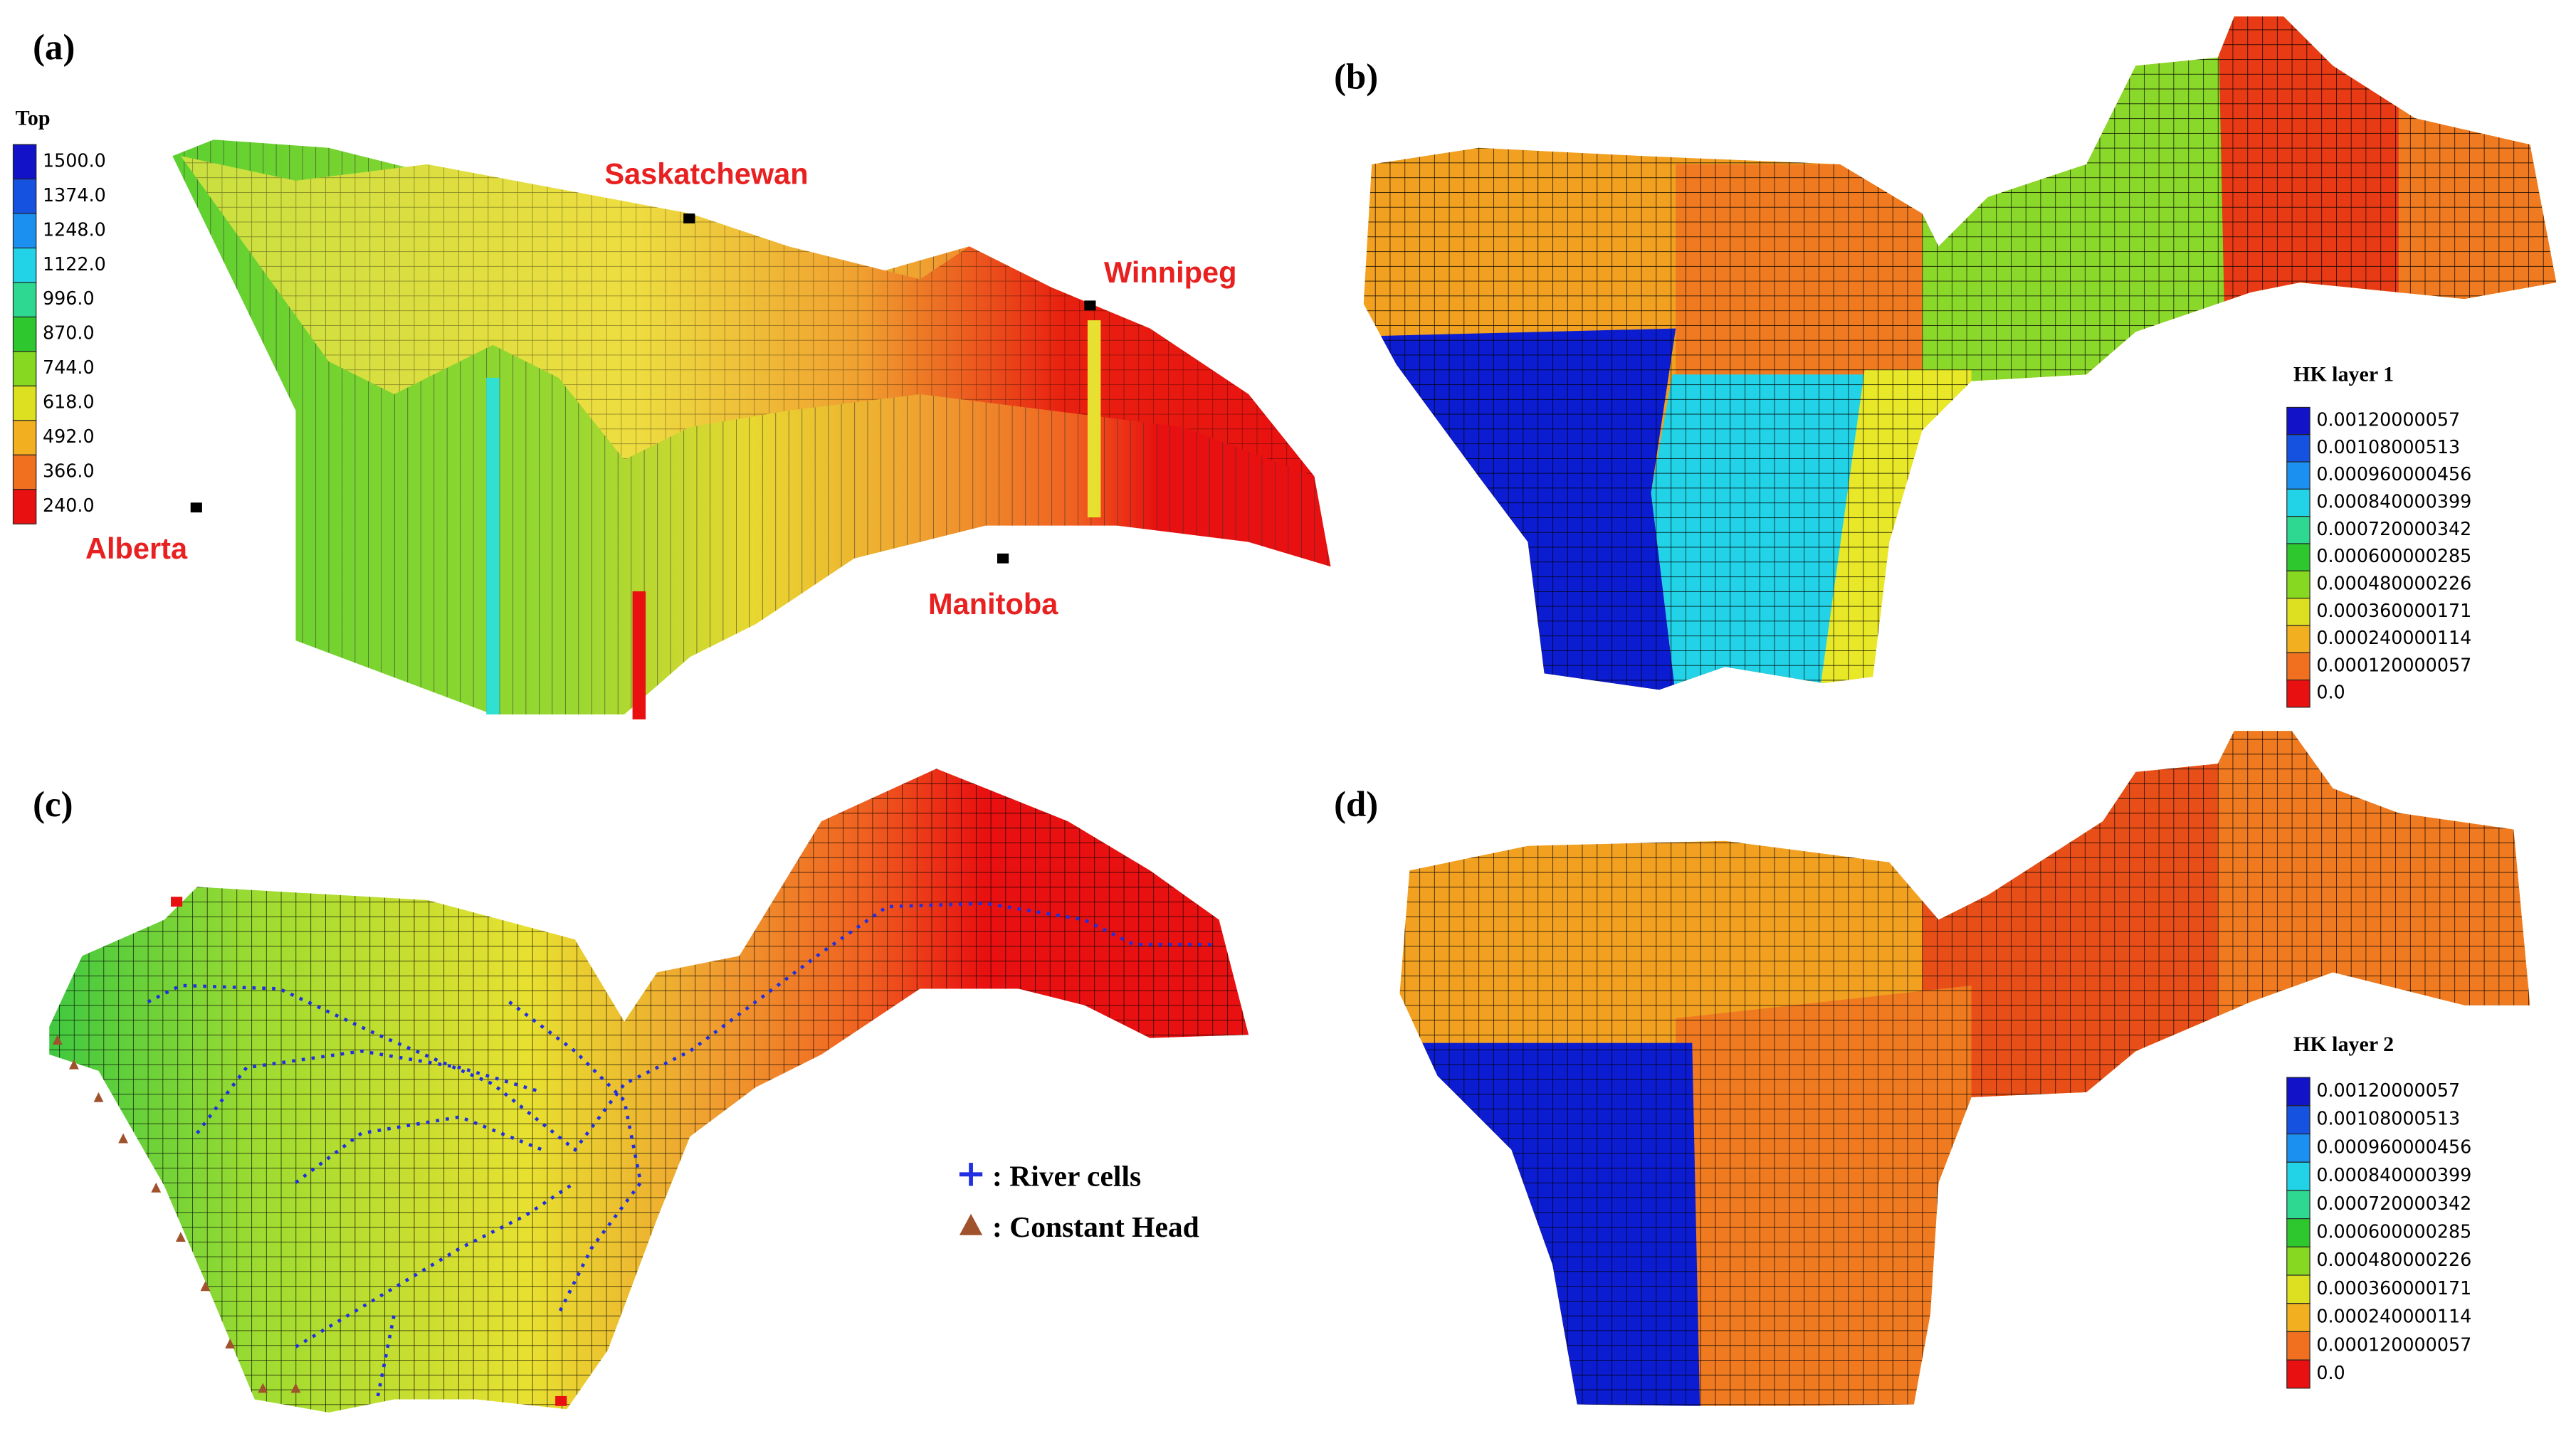  Describe the element at coordinates (2343, 1045) in the screenshot. I see `legend-title: HK layer 2` at that location.